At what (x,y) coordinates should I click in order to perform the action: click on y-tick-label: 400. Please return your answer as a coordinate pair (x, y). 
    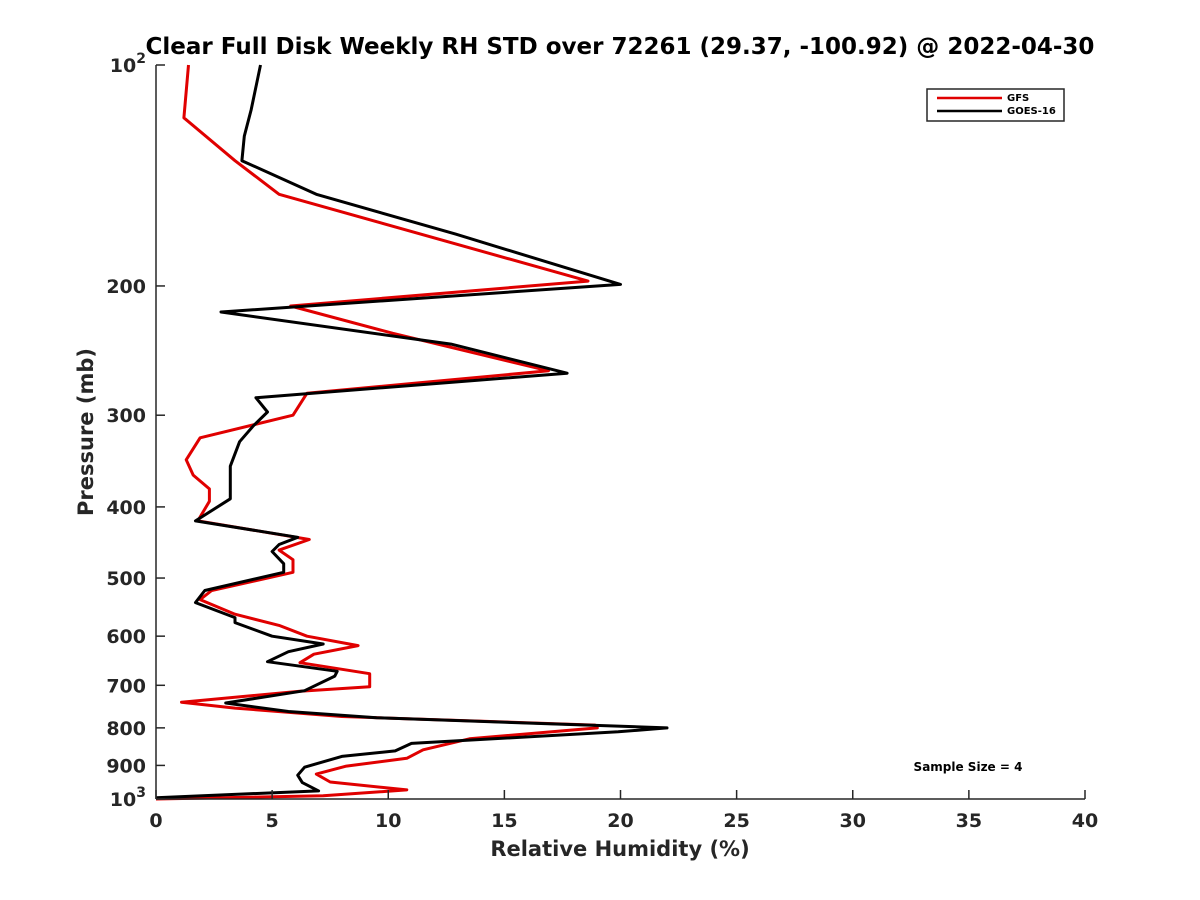
    Looking at the image, I should click on (126, 508).